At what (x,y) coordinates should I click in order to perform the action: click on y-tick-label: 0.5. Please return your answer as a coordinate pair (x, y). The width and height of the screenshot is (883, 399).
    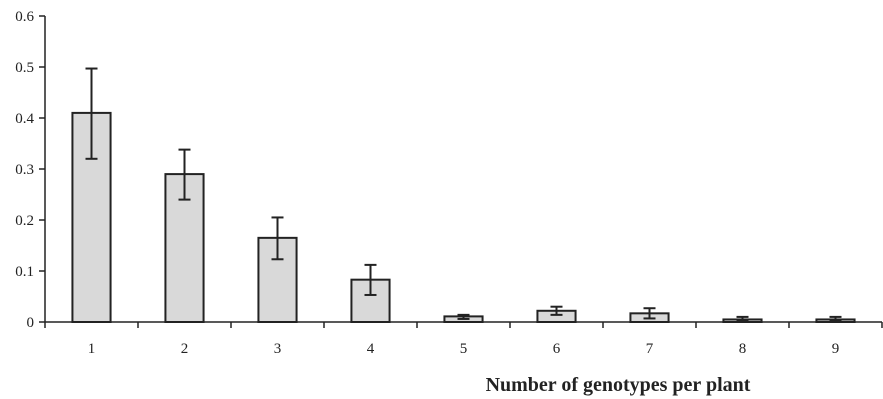
    Looking at the image, I should click on (24, 68).